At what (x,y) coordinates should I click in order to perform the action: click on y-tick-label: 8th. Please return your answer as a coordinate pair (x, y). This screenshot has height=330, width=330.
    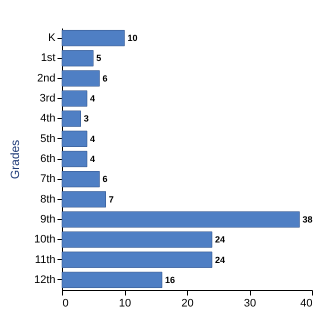
    Looking at the image, I should click on (48, 199).